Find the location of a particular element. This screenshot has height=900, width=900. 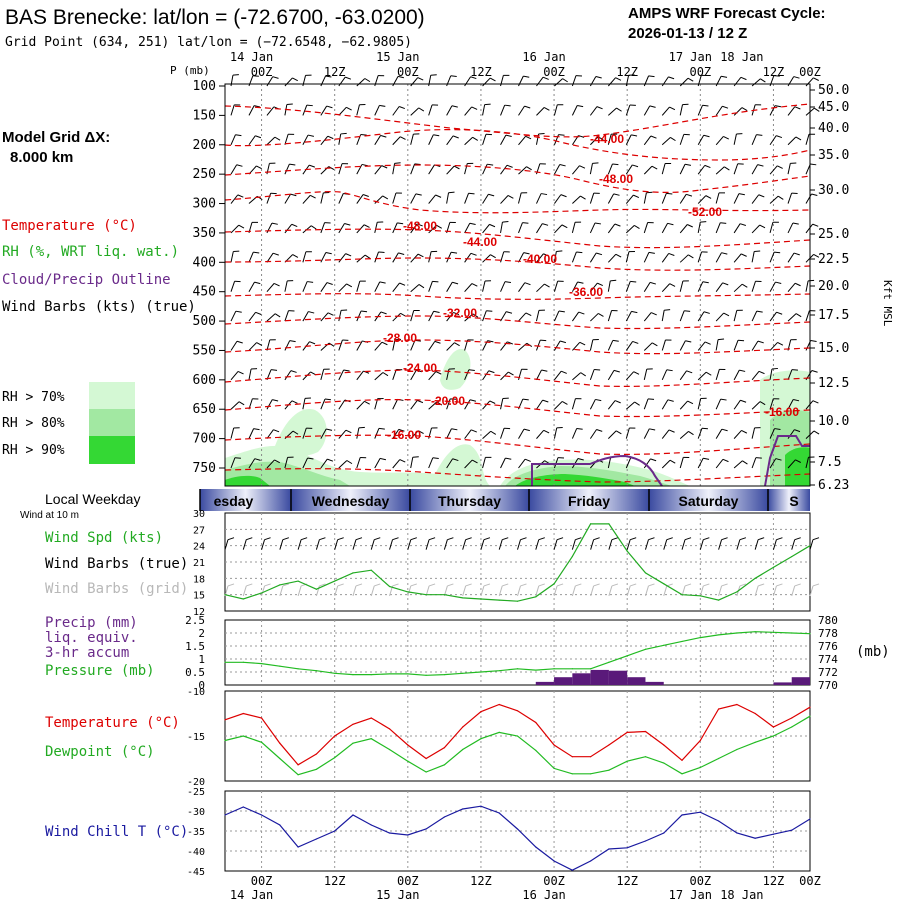

height-tick-label: 50.0 is located at coordinates (833, 90).